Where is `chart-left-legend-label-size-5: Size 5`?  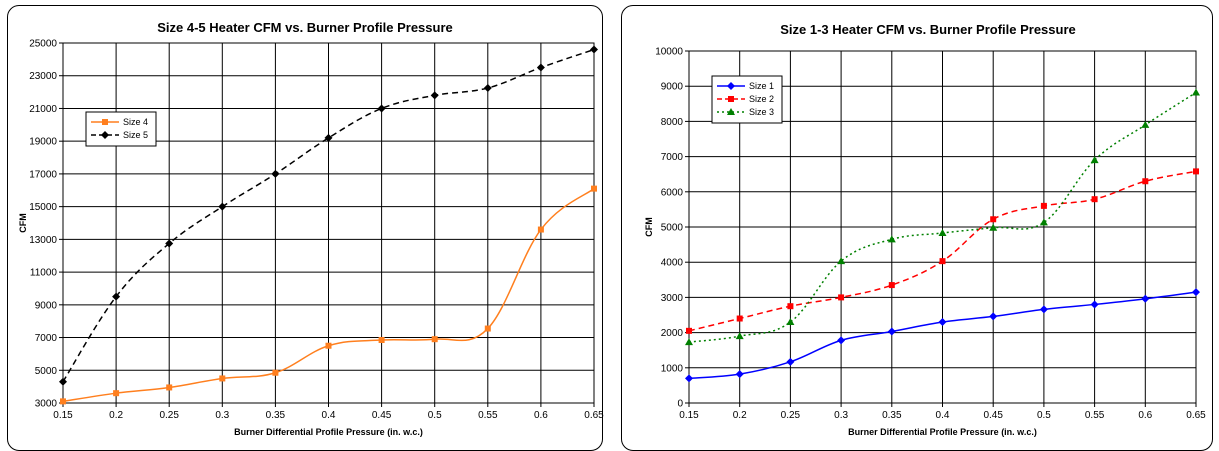 chart-left-legend-label-size-5: Size 5 is located at coordinates (135, 135).